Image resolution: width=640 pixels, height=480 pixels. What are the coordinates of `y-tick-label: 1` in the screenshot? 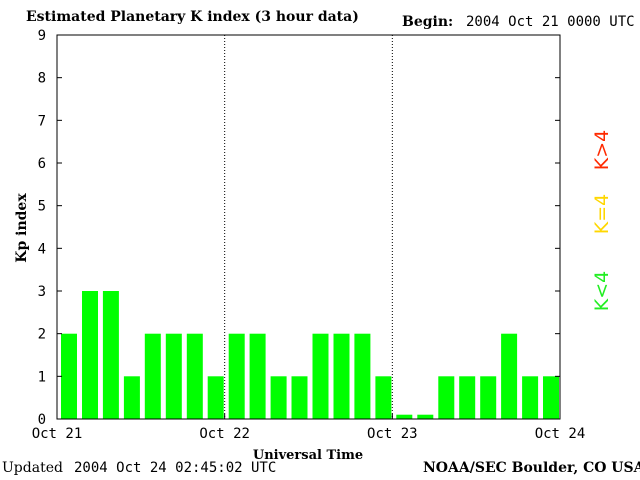 It's located at (42, 377).